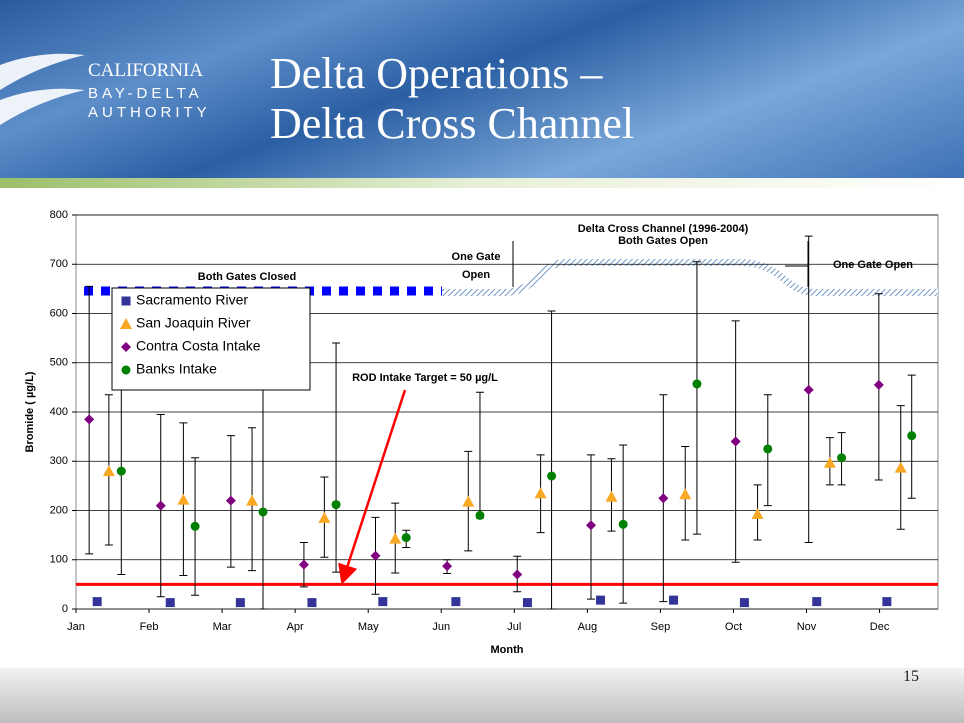 This screenshot has height=723, width=964. Describe the element at coordinates (193, 323) in the screenshot. I see `legend-label: San Joaquin River` at that location.